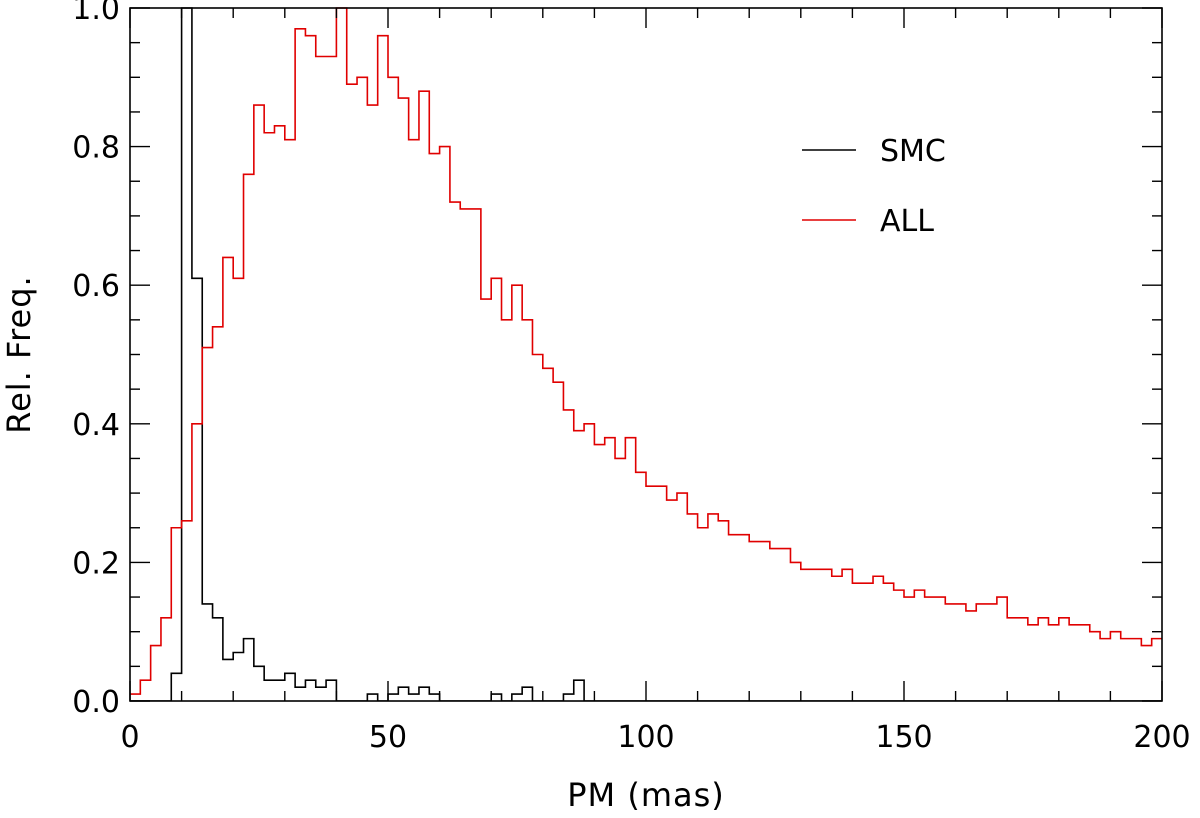 Image resolution: width=1200 pixels, height=818 pixels. What do you see at coordinates (645, 737) in the screenshot?
I see `x-tick-label: 100` at bounding box center [645, 737].